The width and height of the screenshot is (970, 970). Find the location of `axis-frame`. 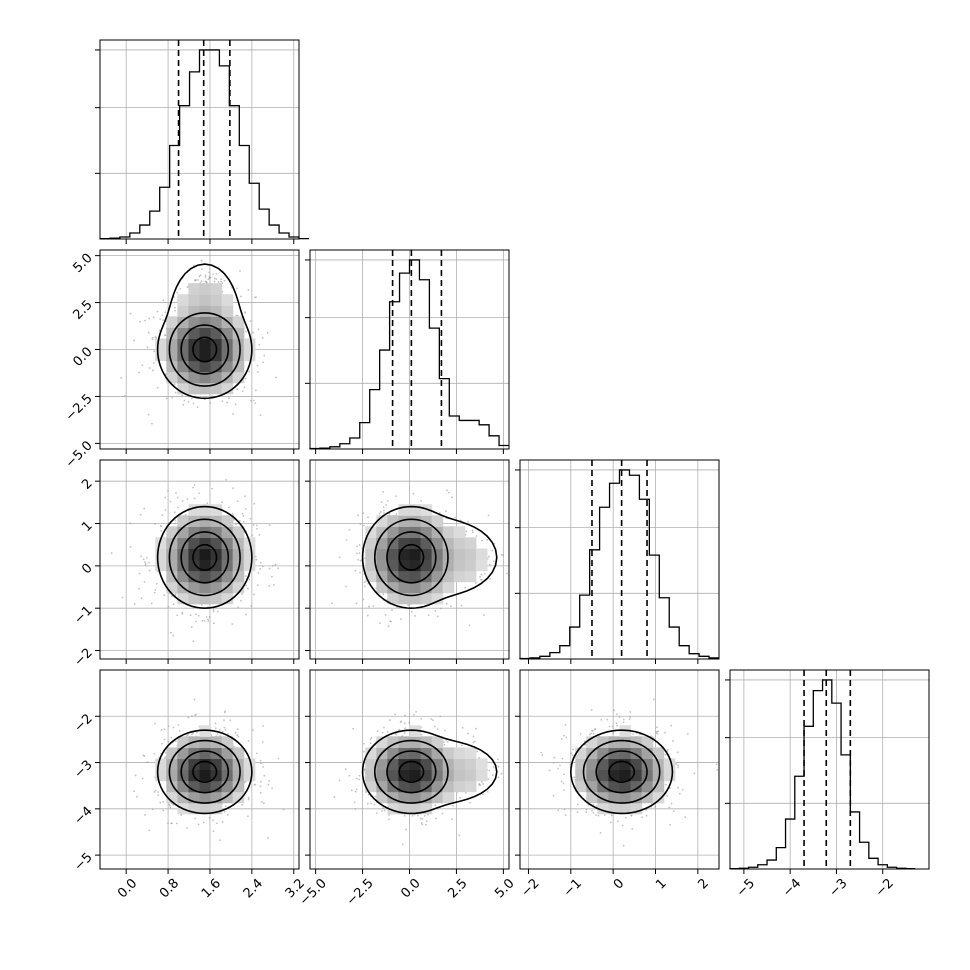

axis-frame is located at coordinates (829, 769).